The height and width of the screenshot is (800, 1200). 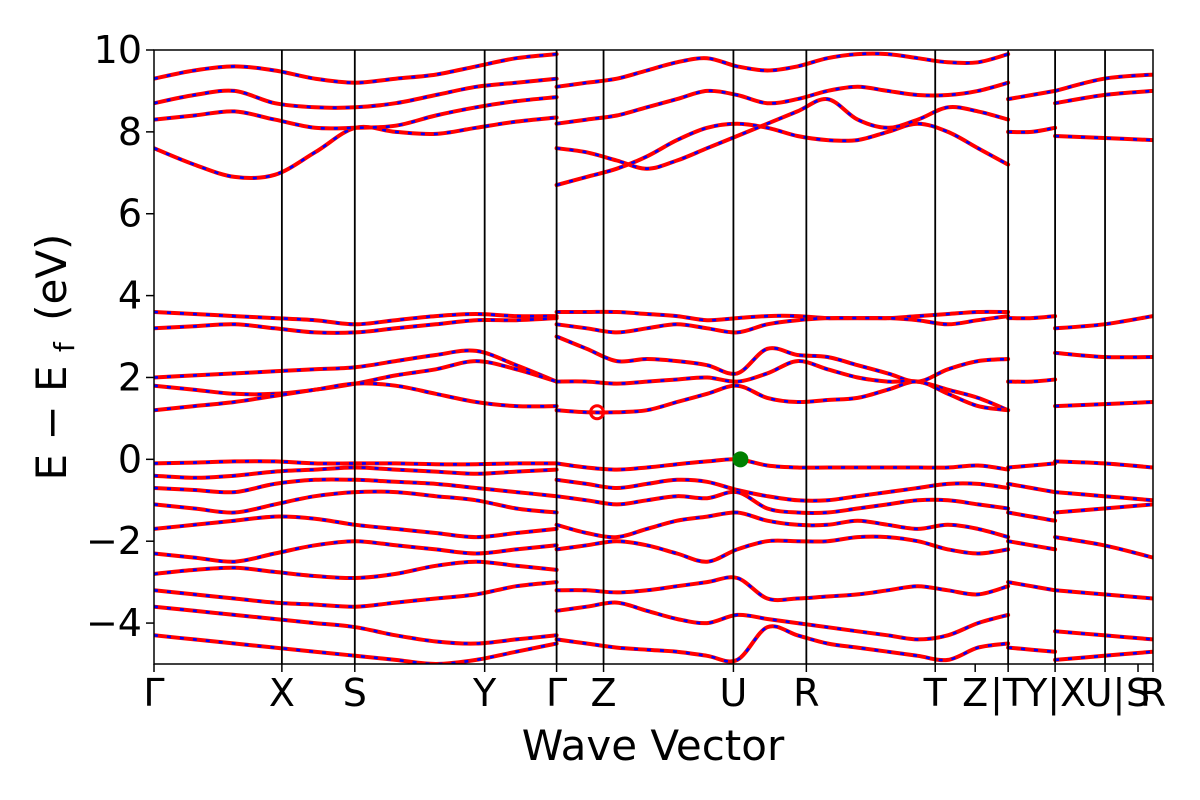 I want to click on tail2-band-0-spin-up, so click(x=1103, y=82).